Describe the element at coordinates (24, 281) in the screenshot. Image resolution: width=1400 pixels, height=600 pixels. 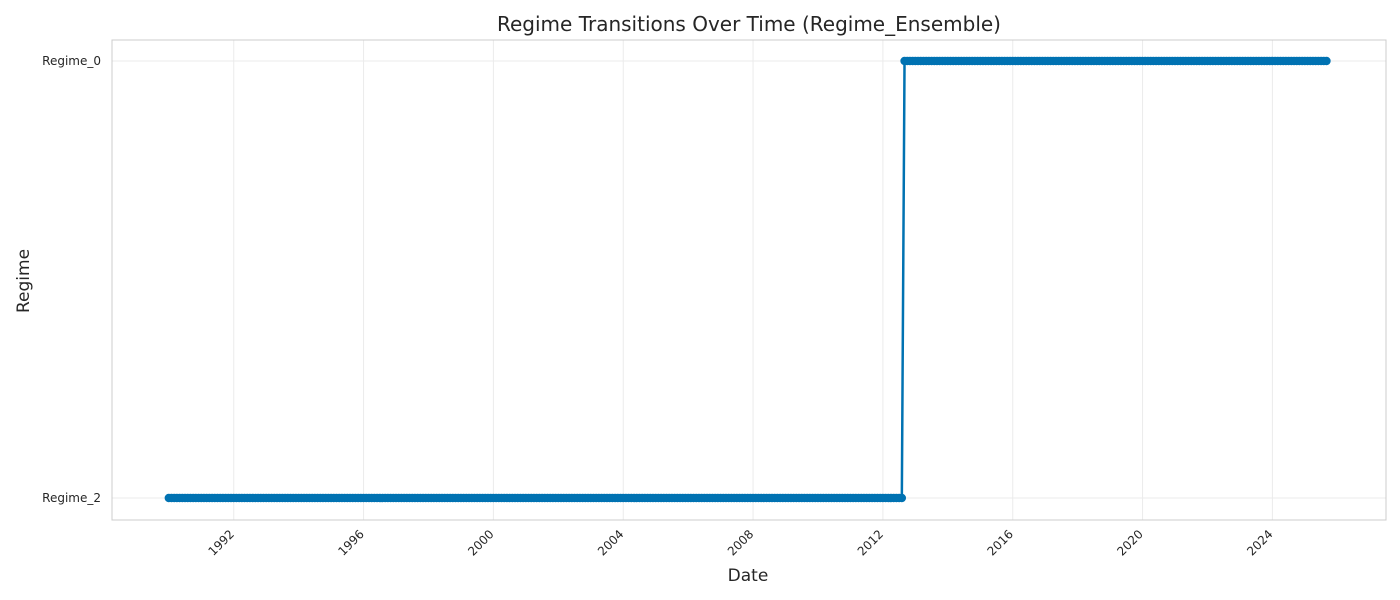
I see `y-axis-label: Regime` at that location.